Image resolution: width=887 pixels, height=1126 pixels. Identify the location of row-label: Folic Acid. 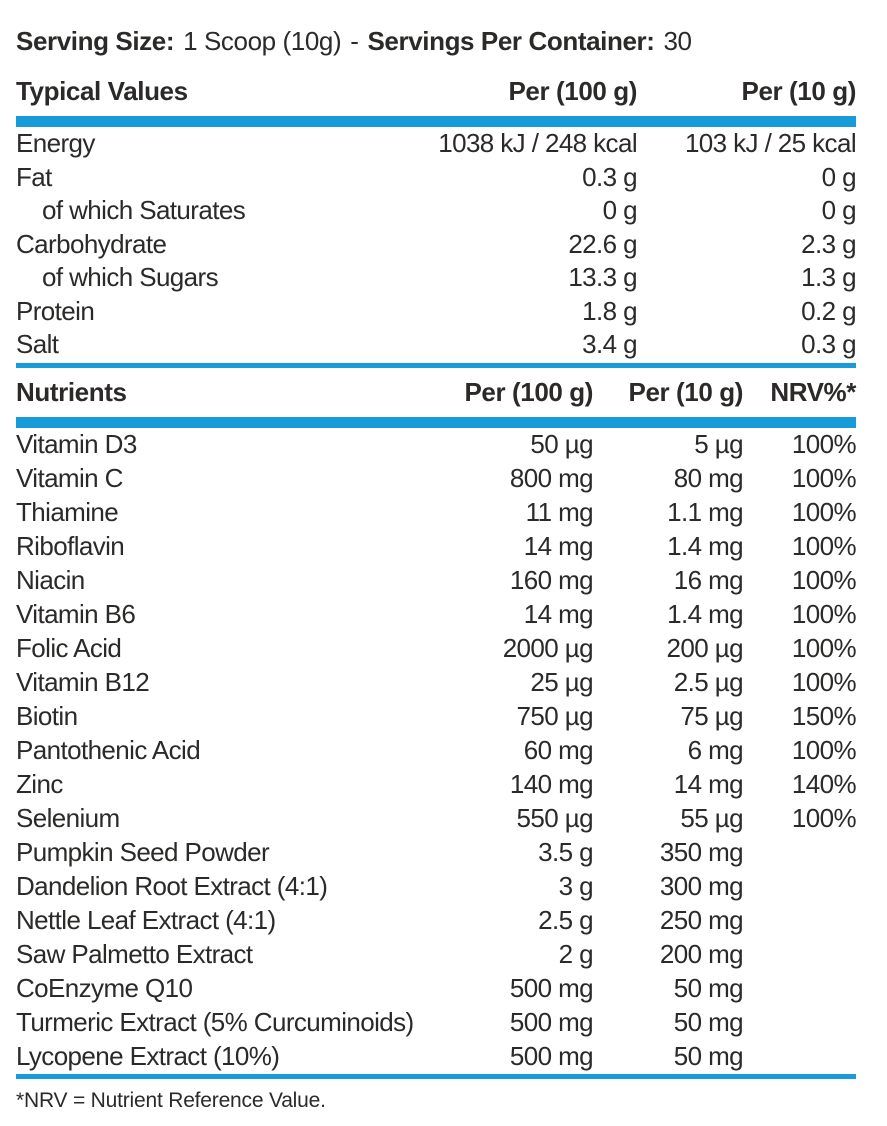
(69, 648).